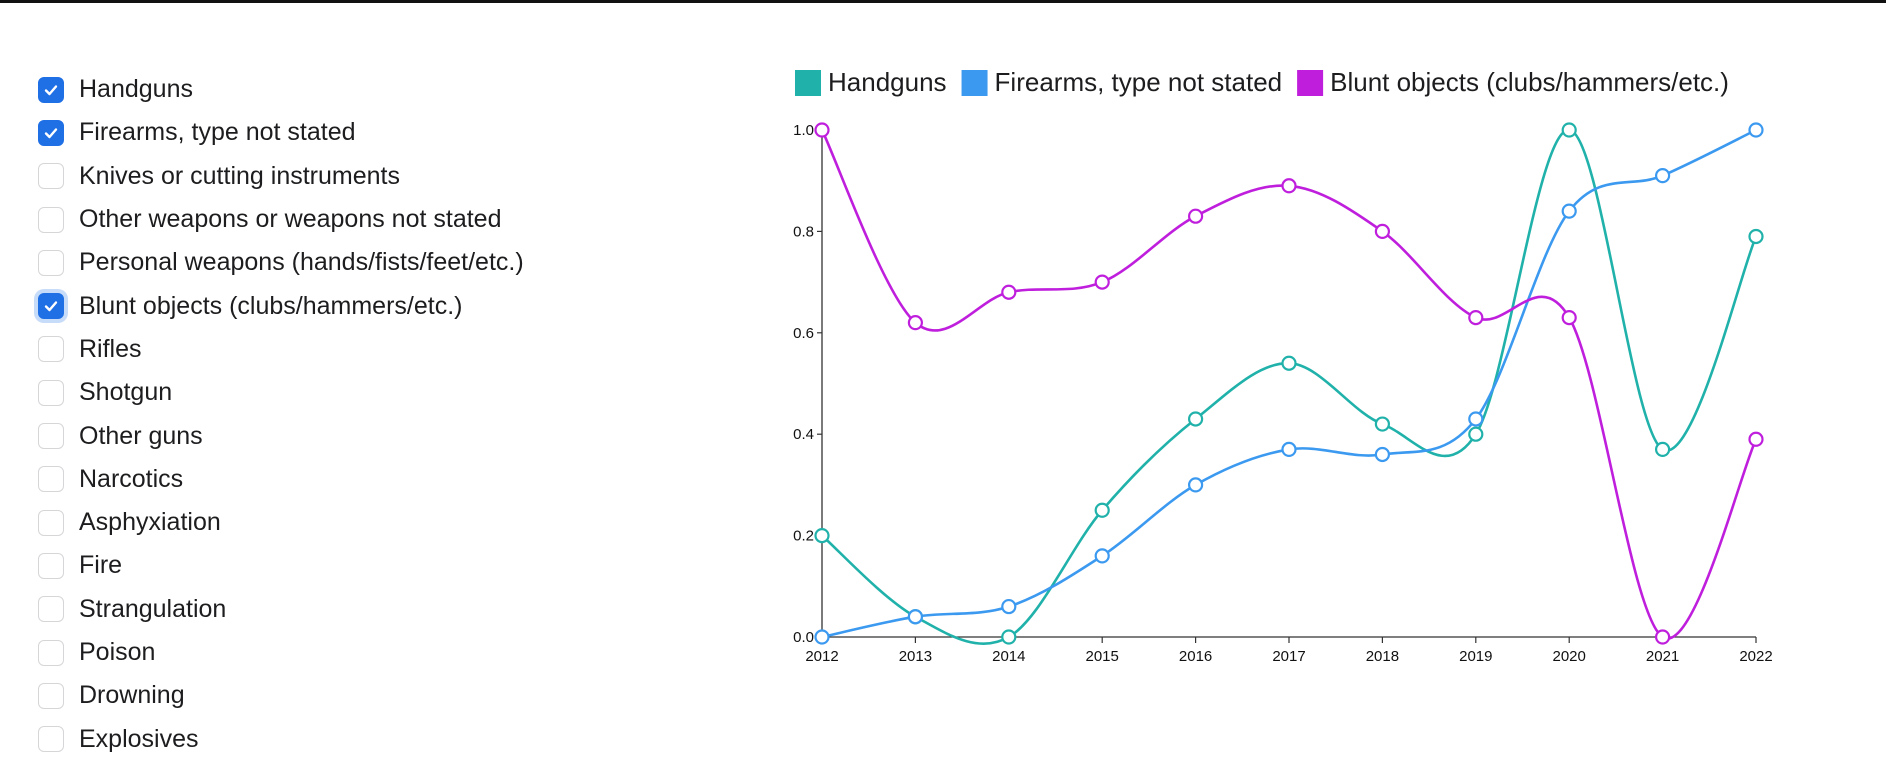 Image resolution: width=1886 pixels, height=776 pixels. What do you see at coordinates (318, 479) in the screenshot?
I see `filter-item: Narcotics` at bounding box center [318, 479].